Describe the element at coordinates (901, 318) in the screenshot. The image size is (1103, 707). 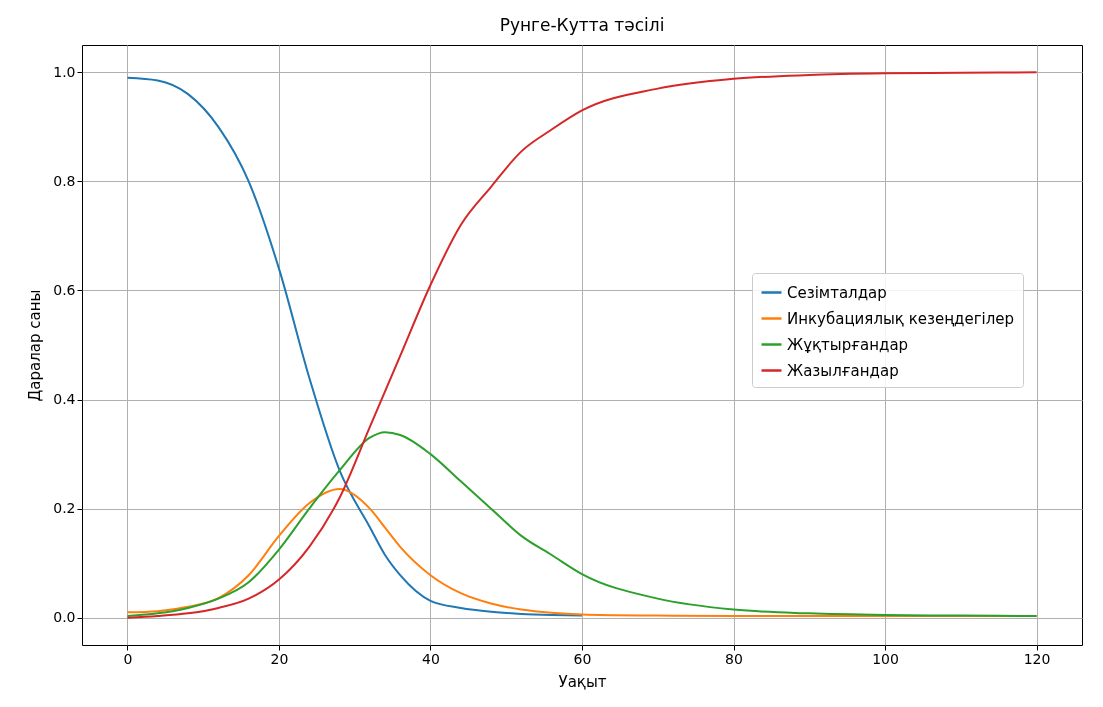
I see `legend-label: Инкубациялық кезеңдегілер` at that location.